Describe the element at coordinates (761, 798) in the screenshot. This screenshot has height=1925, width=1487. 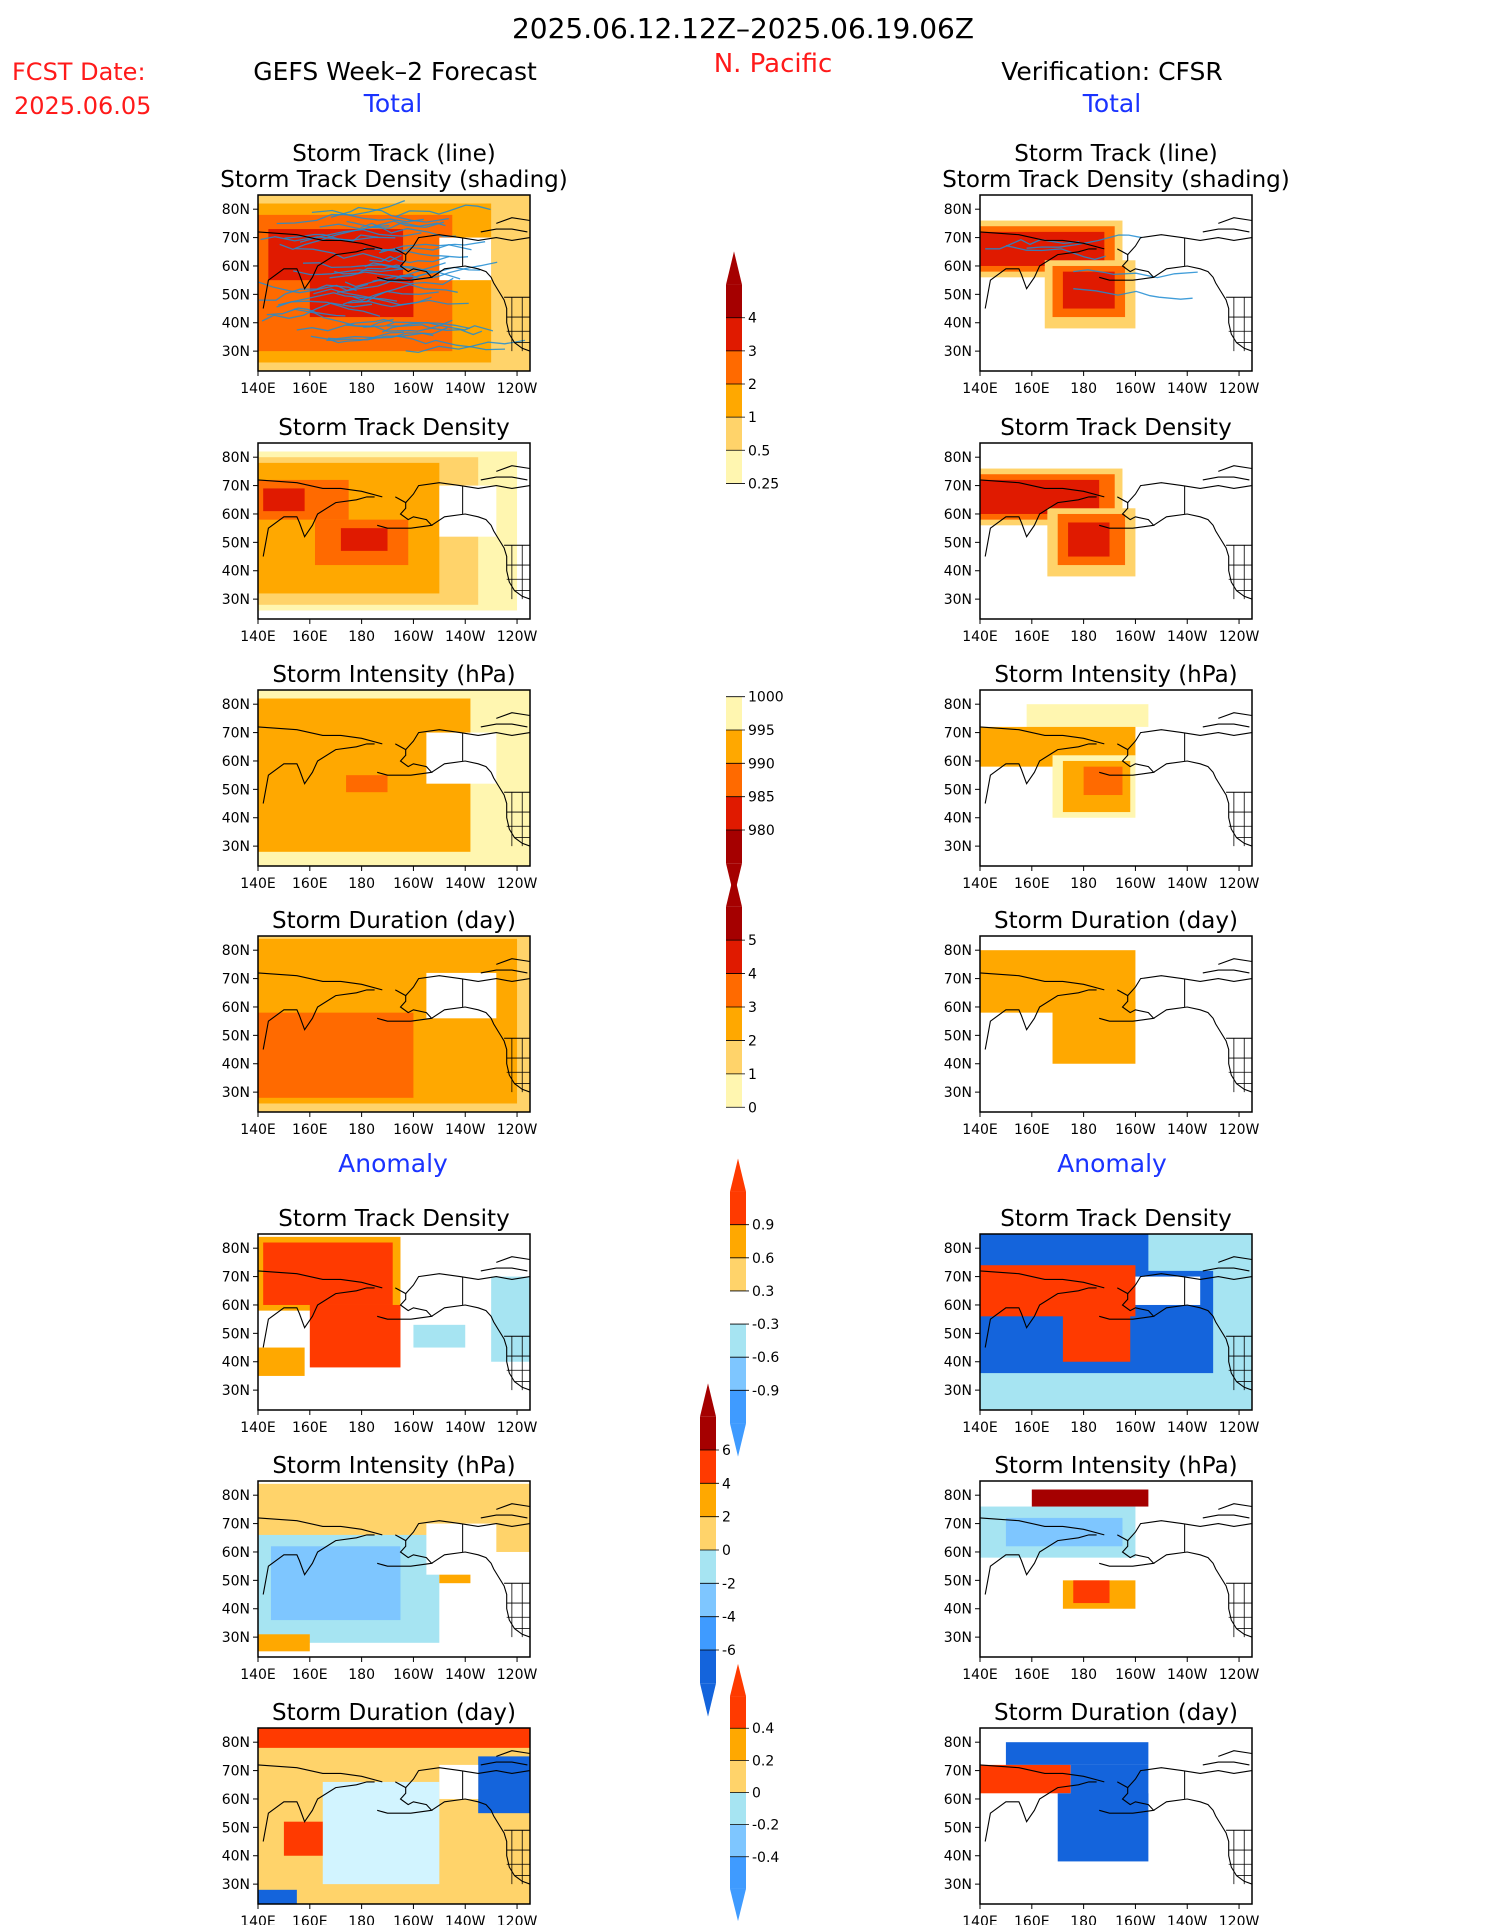
I see `colorbar-label: 985` at that location.